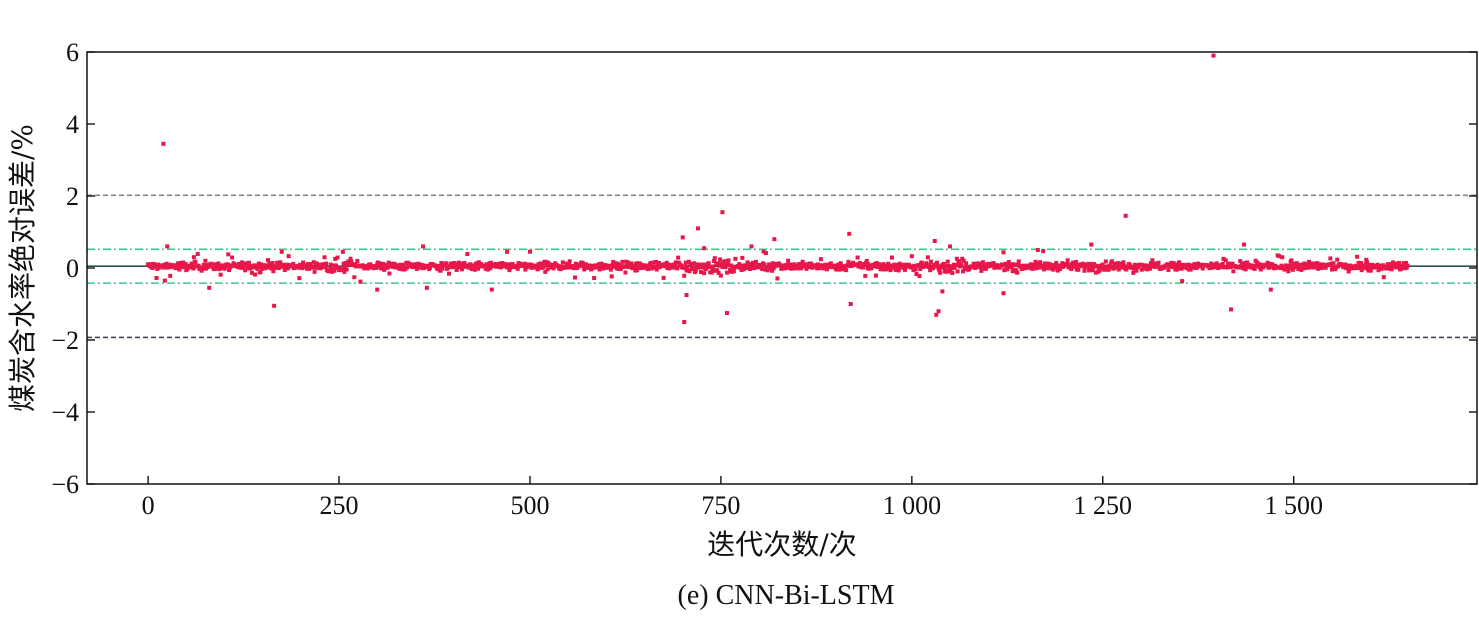 The width and height of the screenshot is (1479, 642). I want to click on x-tick-label: 500, so click(529, 505).